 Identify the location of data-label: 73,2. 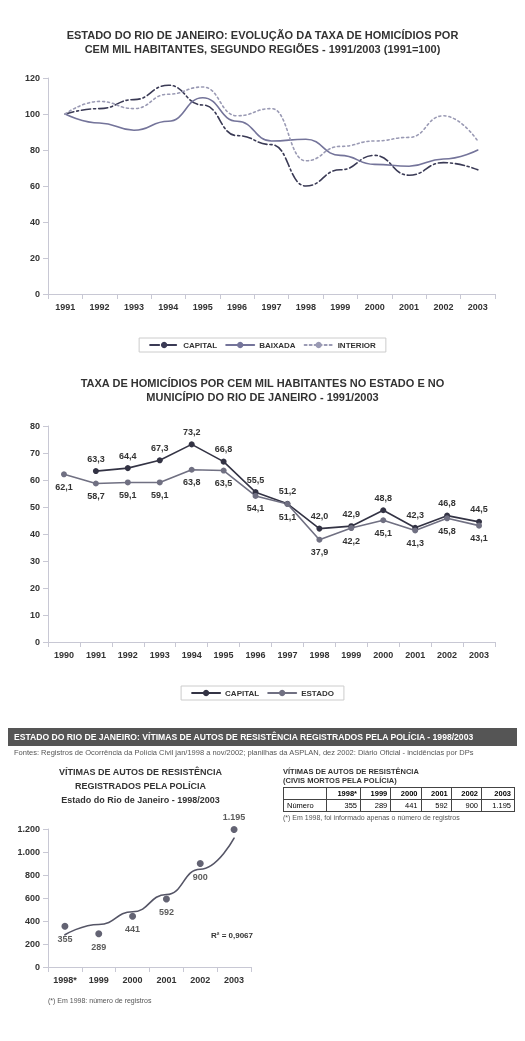
(191, 431).